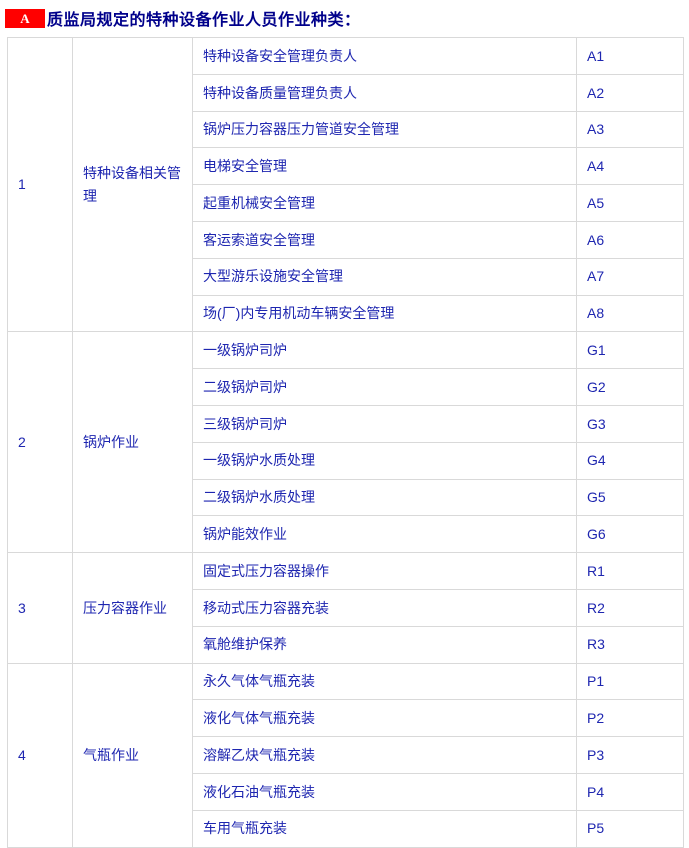  What do you see at coordinates (384, 755) in the screenshot?
I see `job-name-cell: 溶解乙炔气瓶充装` at bounding box center [384, 755].